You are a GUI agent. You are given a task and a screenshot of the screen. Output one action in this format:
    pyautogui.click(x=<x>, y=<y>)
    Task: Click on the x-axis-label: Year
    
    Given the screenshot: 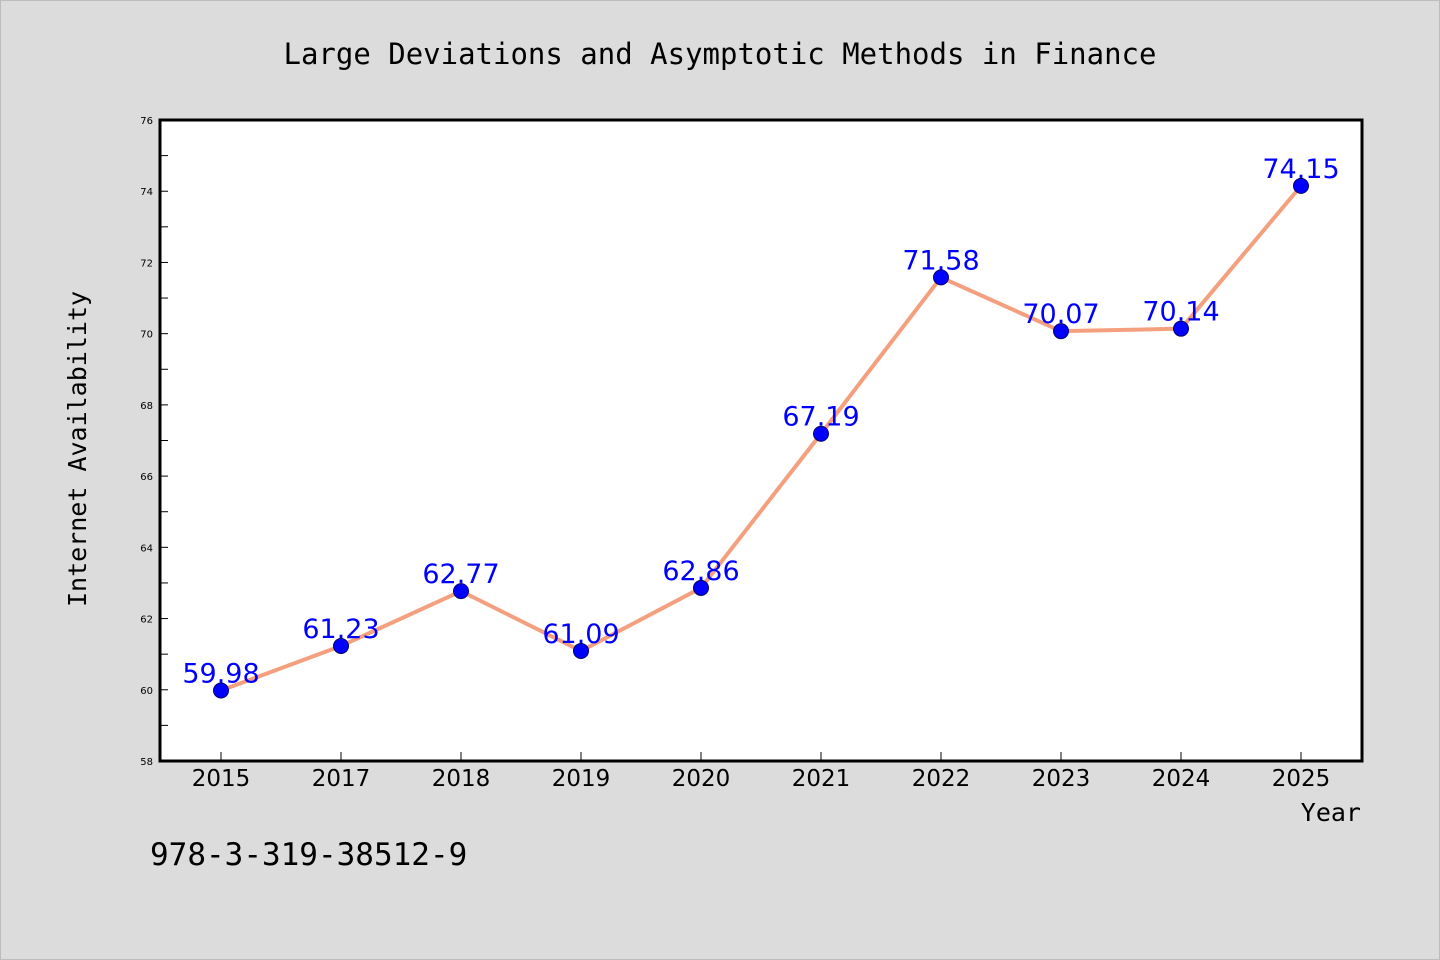 What is the action you would take?
    pyautogui.click(x=1331, y=812)
    